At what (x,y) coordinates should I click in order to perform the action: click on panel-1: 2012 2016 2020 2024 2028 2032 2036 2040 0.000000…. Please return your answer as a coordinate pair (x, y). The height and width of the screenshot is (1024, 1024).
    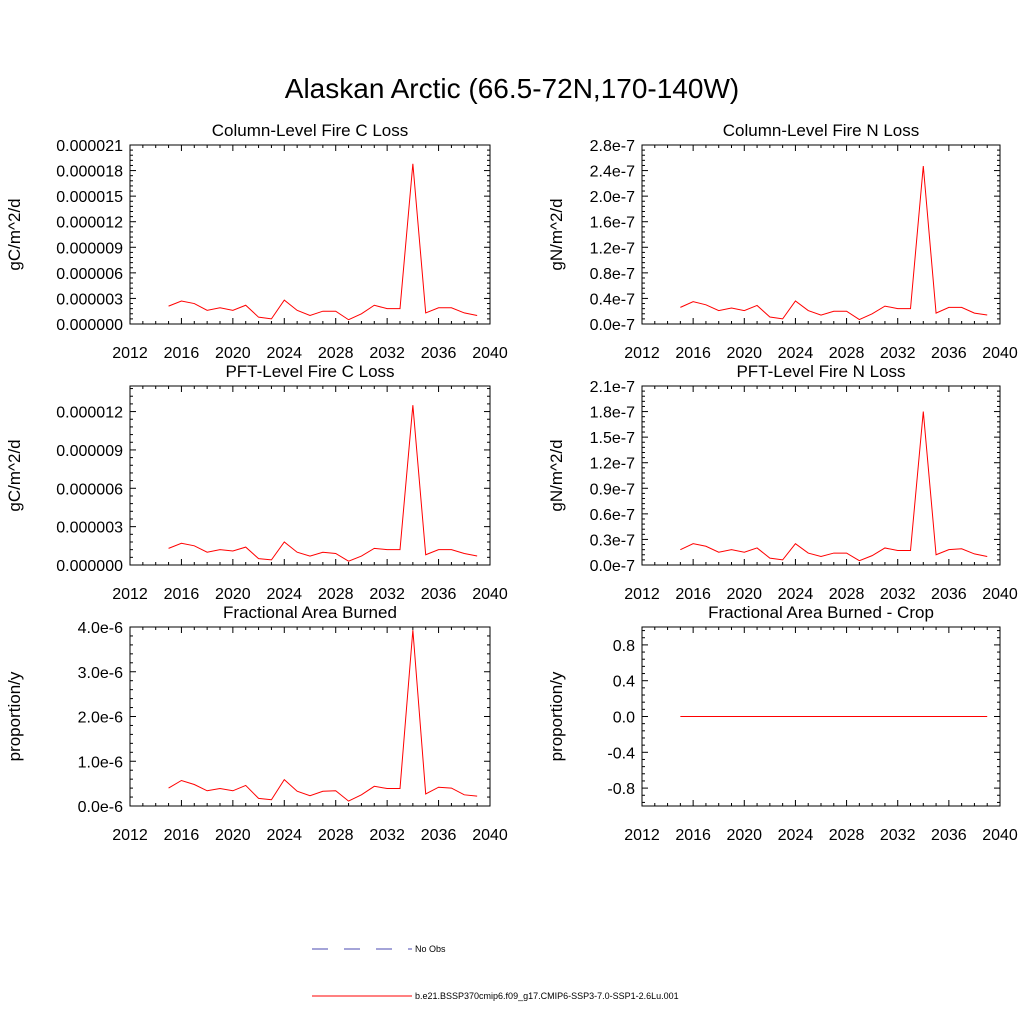
    Looking at the image, I should click on (256, 241).